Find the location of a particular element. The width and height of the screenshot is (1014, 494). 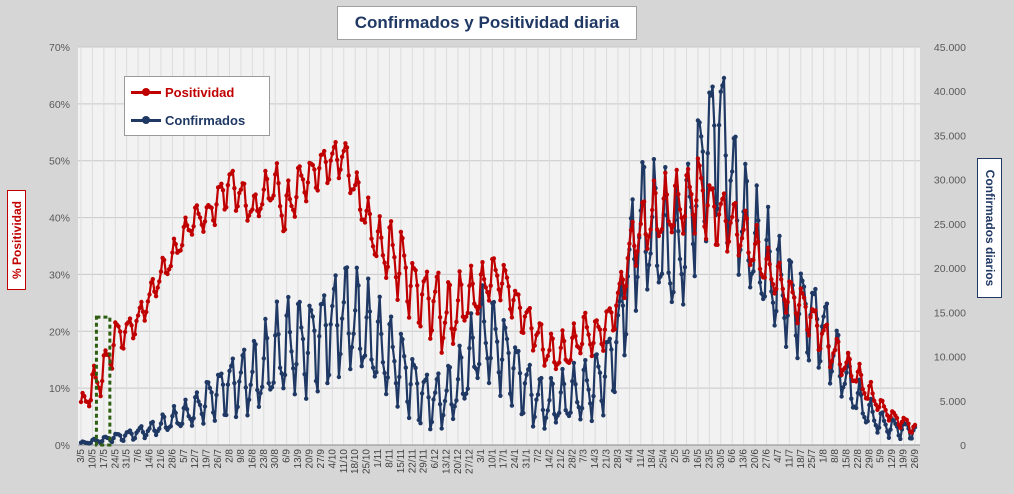

x-tick-label: 6/9 is located at coordinates (287, 456).